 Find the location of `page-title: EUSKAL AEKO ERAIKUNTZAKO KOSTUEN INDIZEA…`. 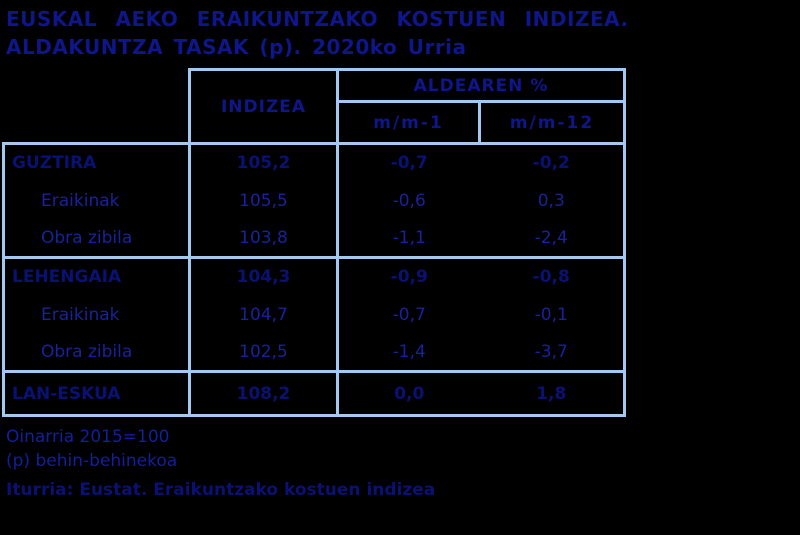

page-title: EUSKAL AEKO ERAIKUNTZAKO KOSTUEN INDIZEA… is located at coordinates (400, 30).